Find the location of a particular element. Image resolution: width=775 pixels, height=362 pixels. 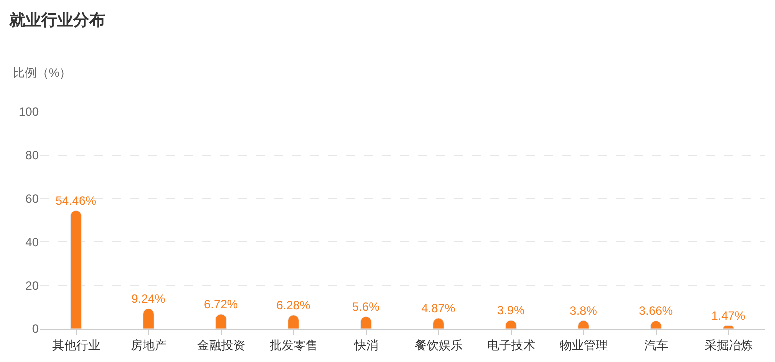

x-tick-label: 物业管理 is located at coordinates (584, 345).